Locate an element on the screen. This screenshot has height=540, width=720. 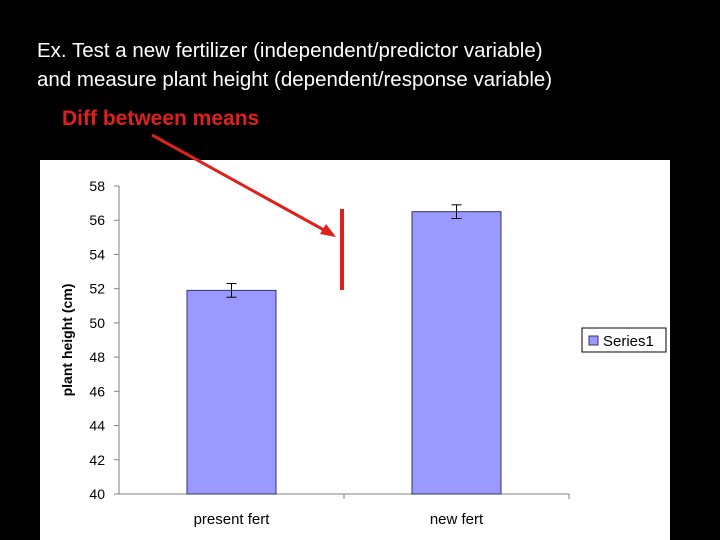
x-tick-label: present fert is located at coordinates (232, 519).